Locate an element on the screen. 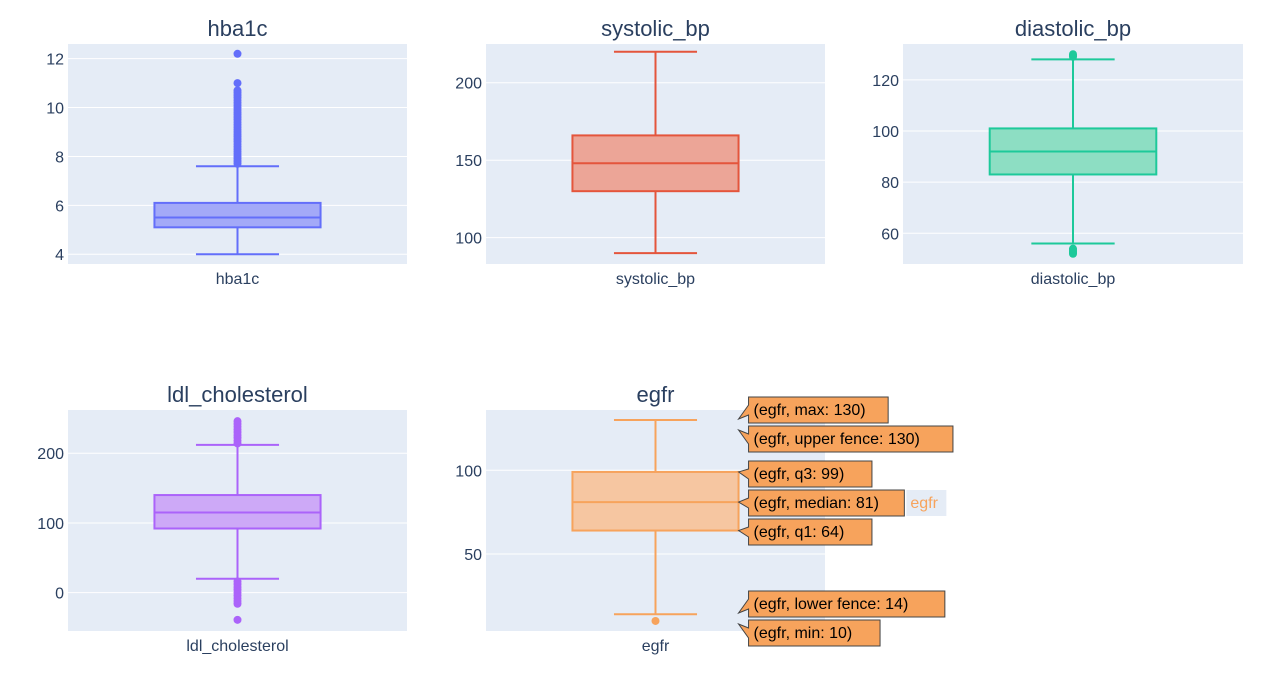 The image size is (1280, 681). hover-label: (egfr, median: 81) is located at coordinates (821, 503).